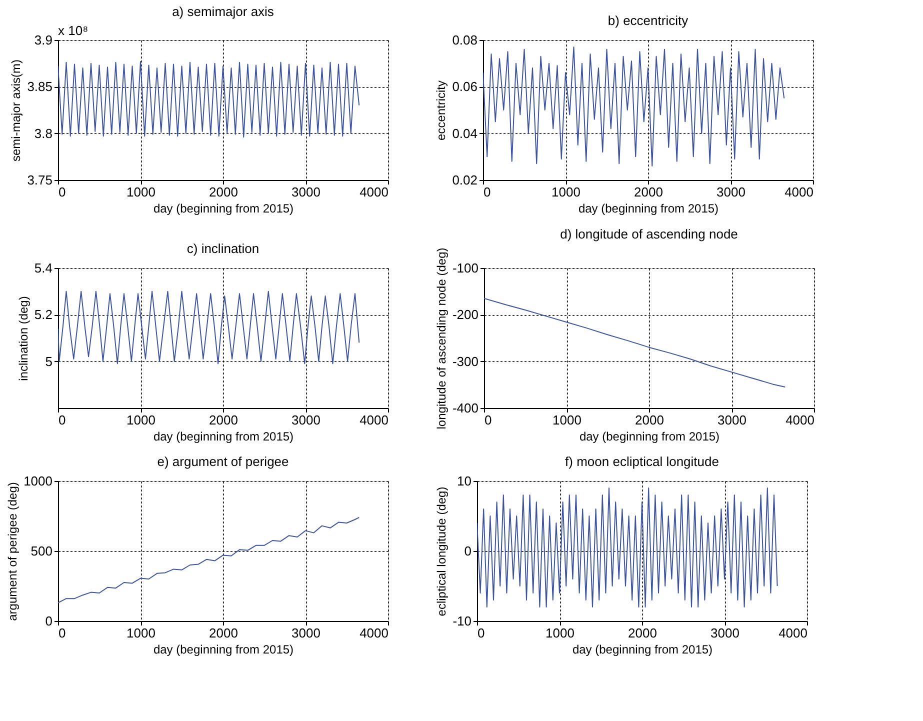 This screenshot has width=923, height=721. Describe the element at coordinates (223, 461) in the screenshot. I see `chart-title: e) argument of perigee` at that location.